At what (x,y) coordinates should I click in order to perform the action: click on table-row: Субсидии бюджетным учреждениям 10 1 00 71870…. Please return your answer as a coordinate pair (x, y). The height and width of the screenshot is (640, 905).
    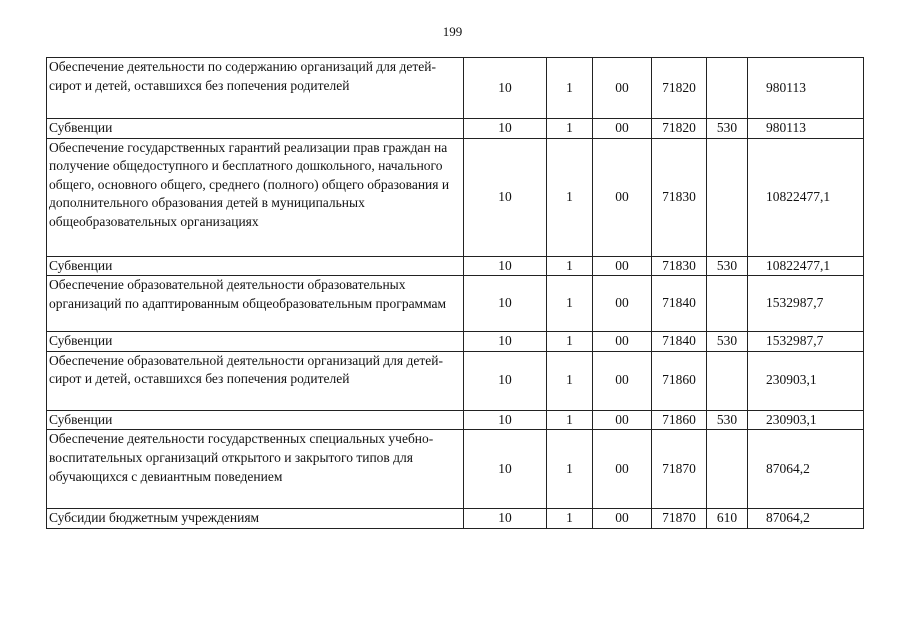
    Looking at the image, I should click on (455, 518).